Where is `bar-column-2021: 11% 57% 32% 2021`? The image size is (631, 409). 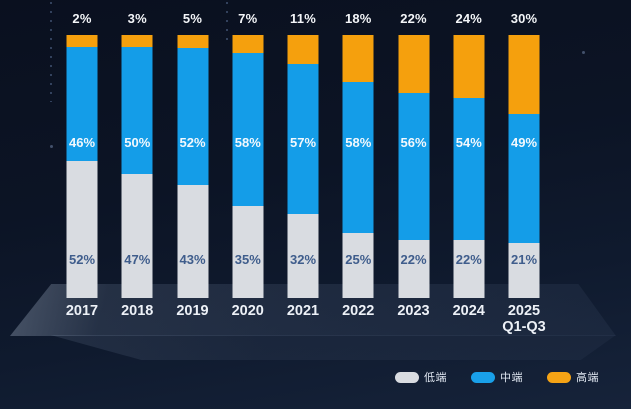
bar-column-2021: 11% 57% 32% 2021 is located at coordinates (303, 165).